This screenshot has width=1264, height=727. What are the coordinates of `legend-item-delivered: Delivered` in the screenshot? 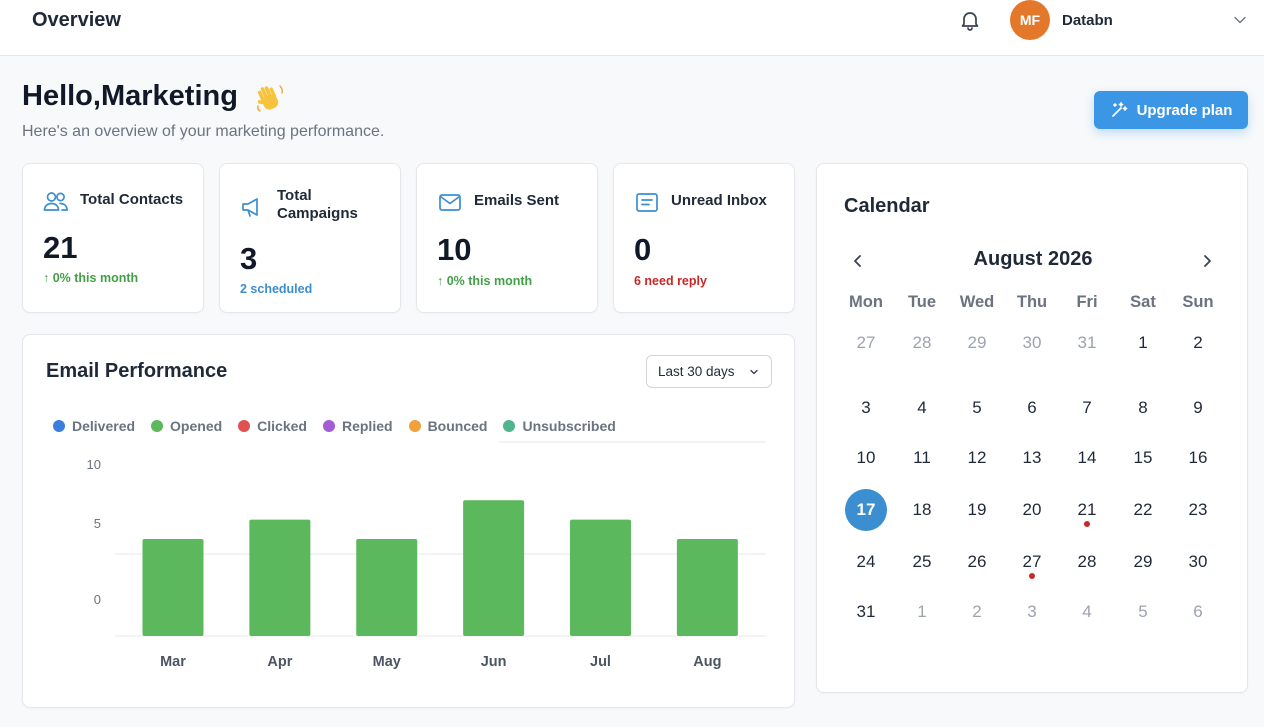 It's located at (94, 426).